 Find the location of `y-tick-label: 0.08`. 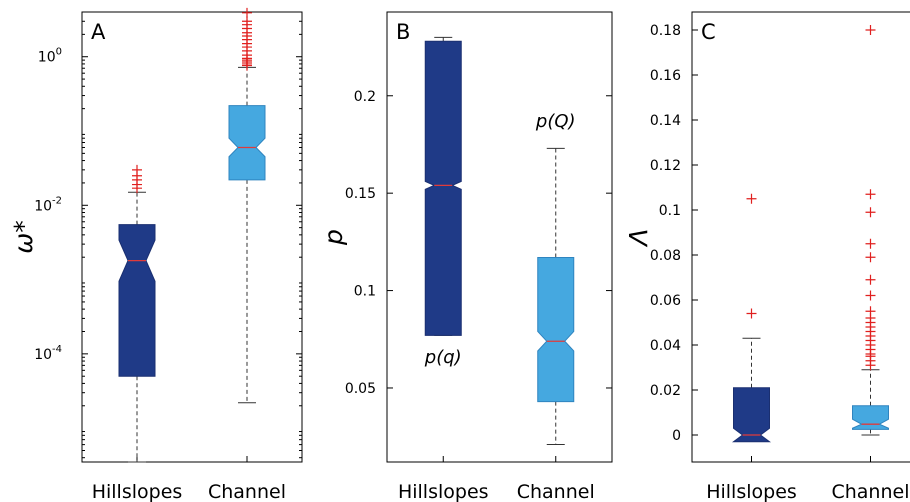

y-tick-label: 0.08 is located at coordinates (665, 256).